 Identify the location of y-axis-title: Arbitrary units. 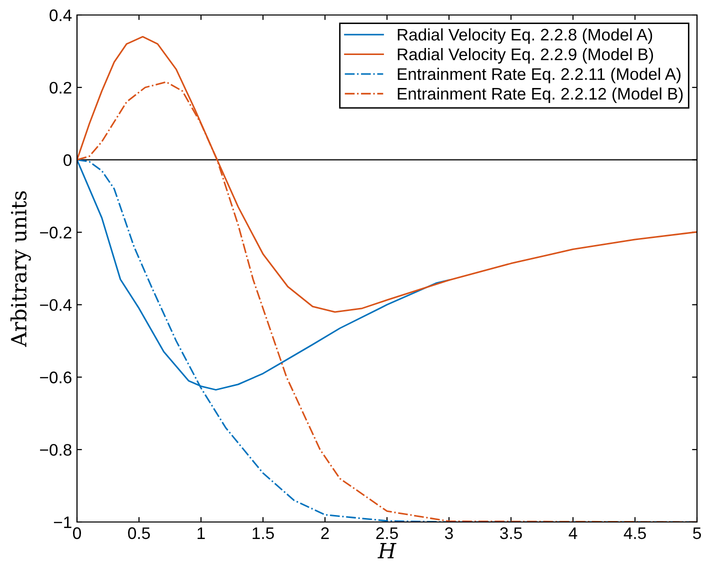
(20, 269).